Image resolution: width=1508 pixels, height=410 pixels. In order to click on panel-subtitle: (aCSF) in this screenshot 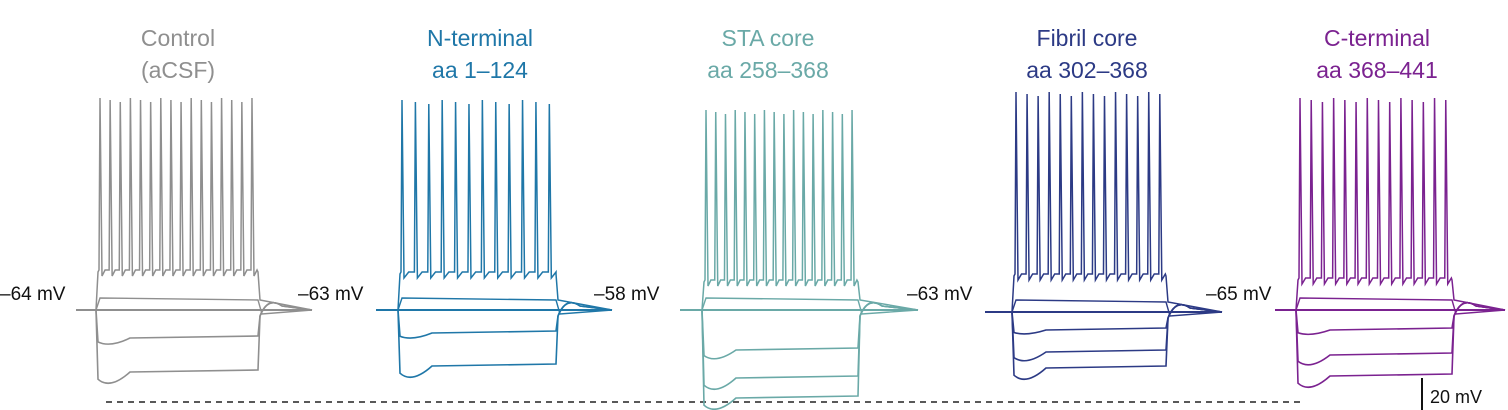, I will do `click(178, 70)`.